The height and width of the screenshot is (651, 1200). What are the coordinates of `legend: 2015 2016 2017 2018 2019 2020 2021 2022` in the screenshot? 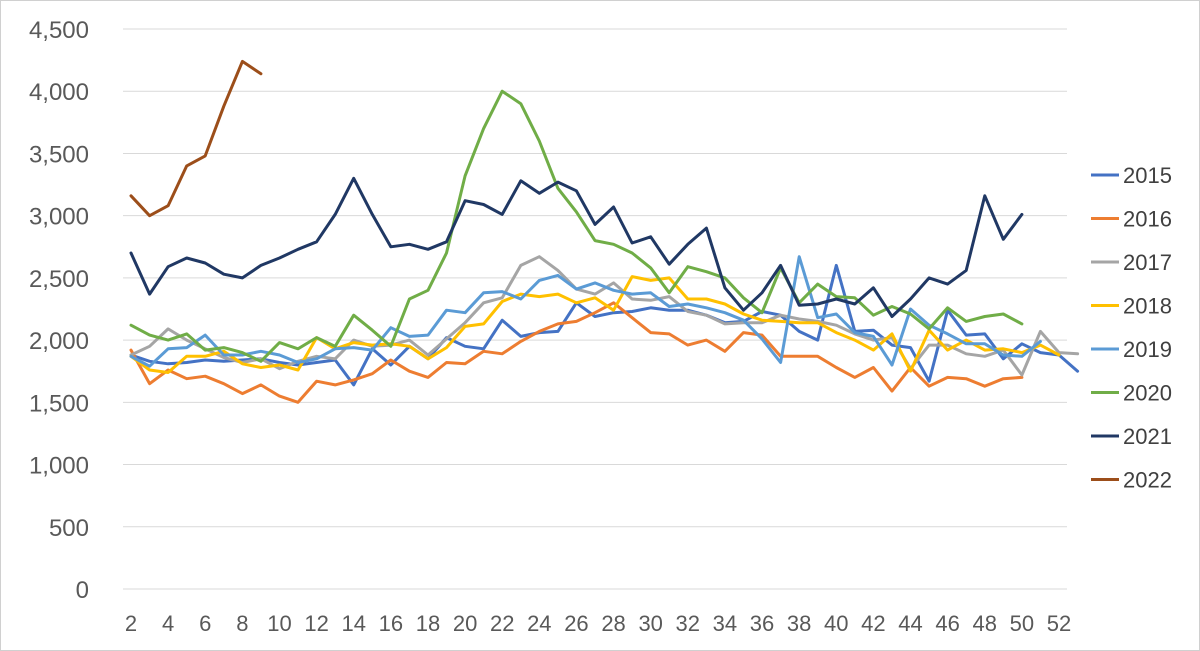 It's located at (1131, 328).